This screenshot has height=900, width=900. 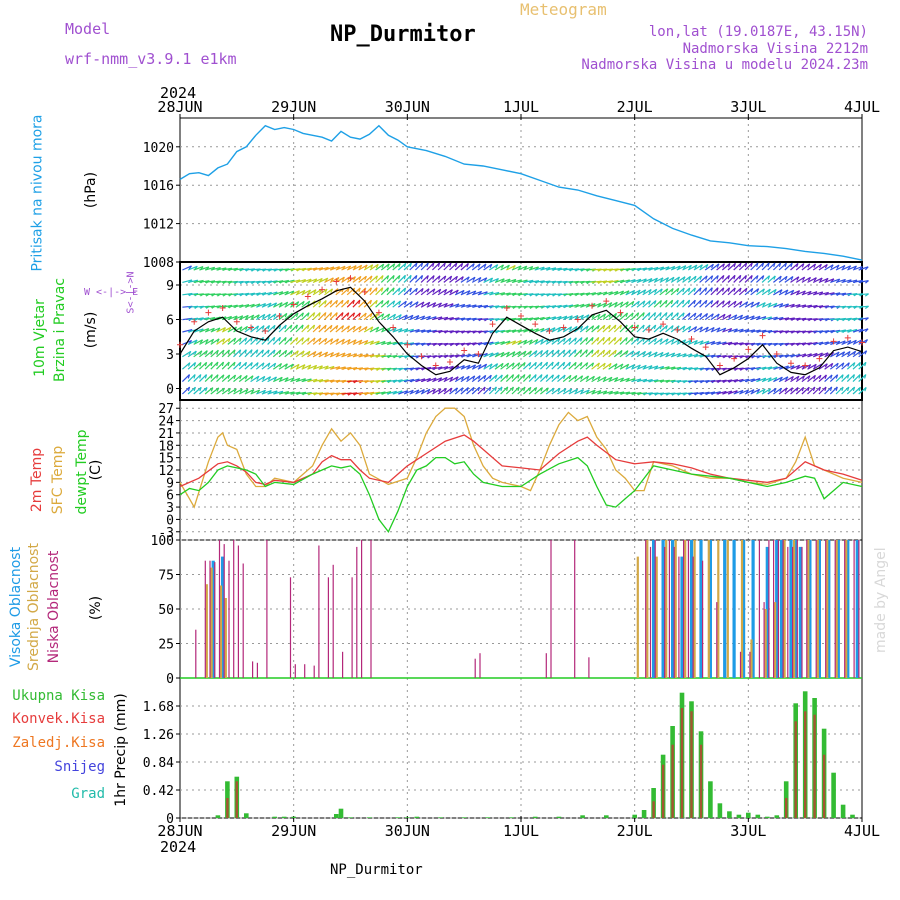 What do you see at coordinates (225, 638) in the screenshot?
I see `cloud-bar-mid` at bounding box center [225, 638].